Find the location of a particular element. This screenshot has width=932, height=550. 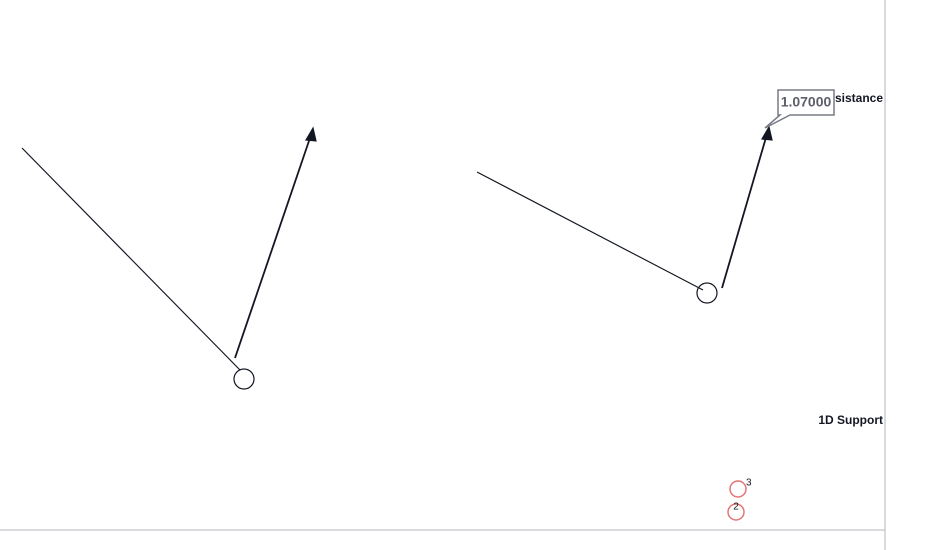

callout-text: 1.07000 is located at coordinates (806, 102).